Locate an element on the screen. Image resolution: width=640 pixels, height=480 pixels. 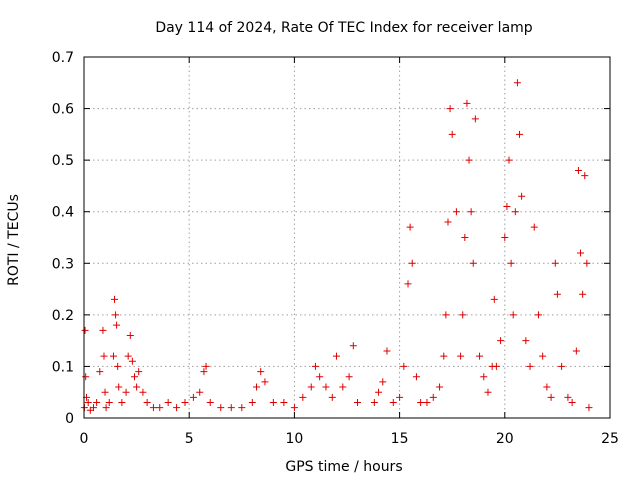
y-tick-label: 0.4 is located at coordinates (63, 213).